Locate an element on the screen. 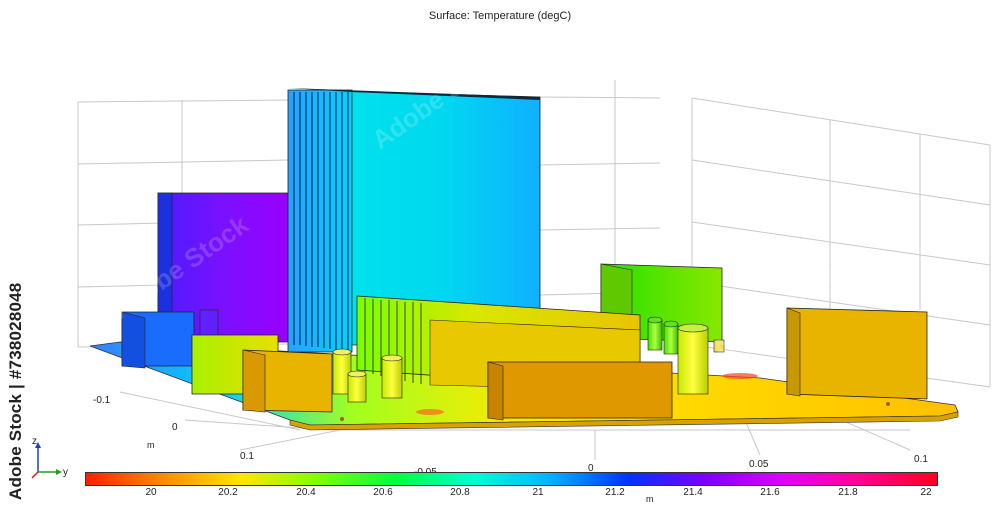 This screenshot has width=1000, height=509. capacitor-front is located at coordinates (693, 359).